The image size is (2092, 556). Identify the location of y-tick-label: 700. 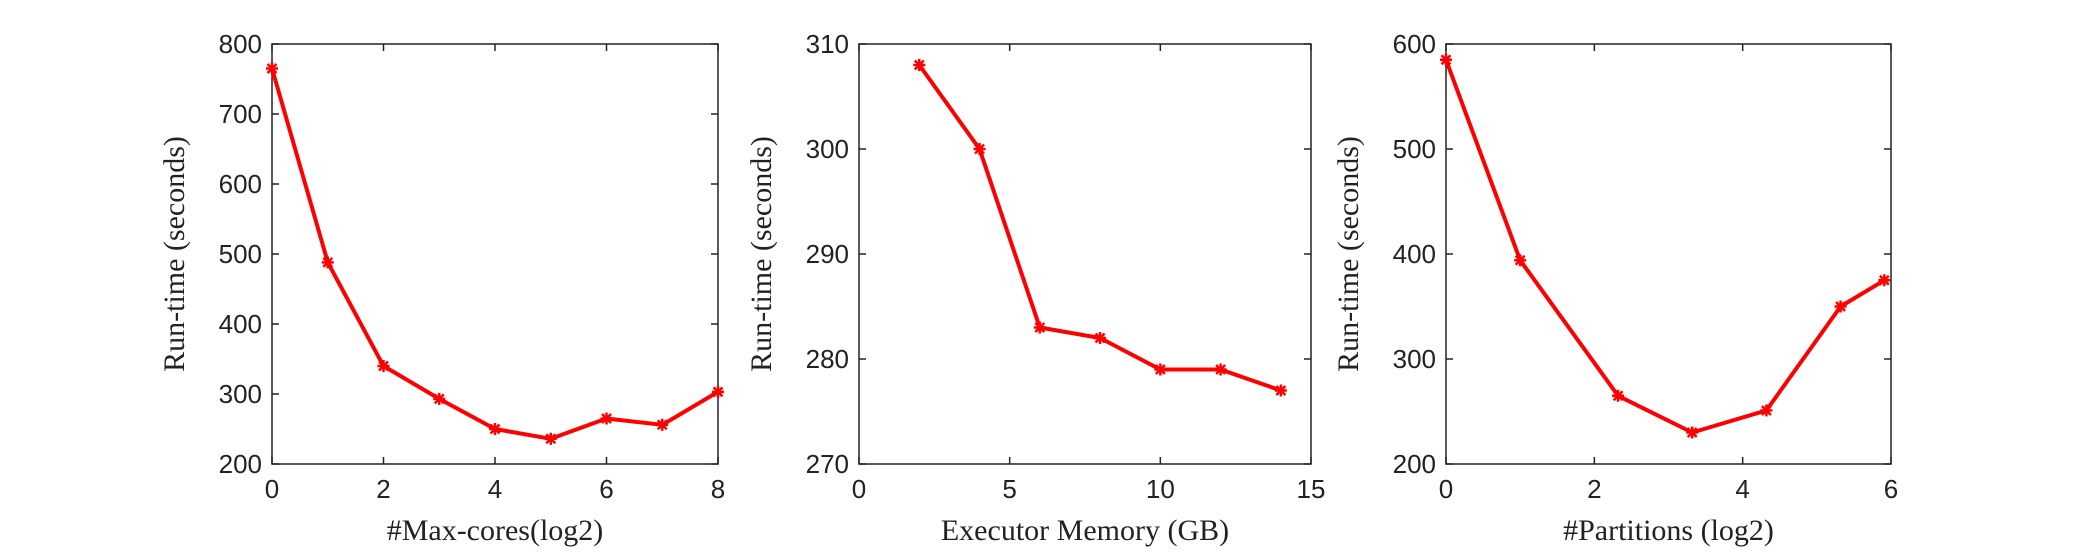
(240, 114).